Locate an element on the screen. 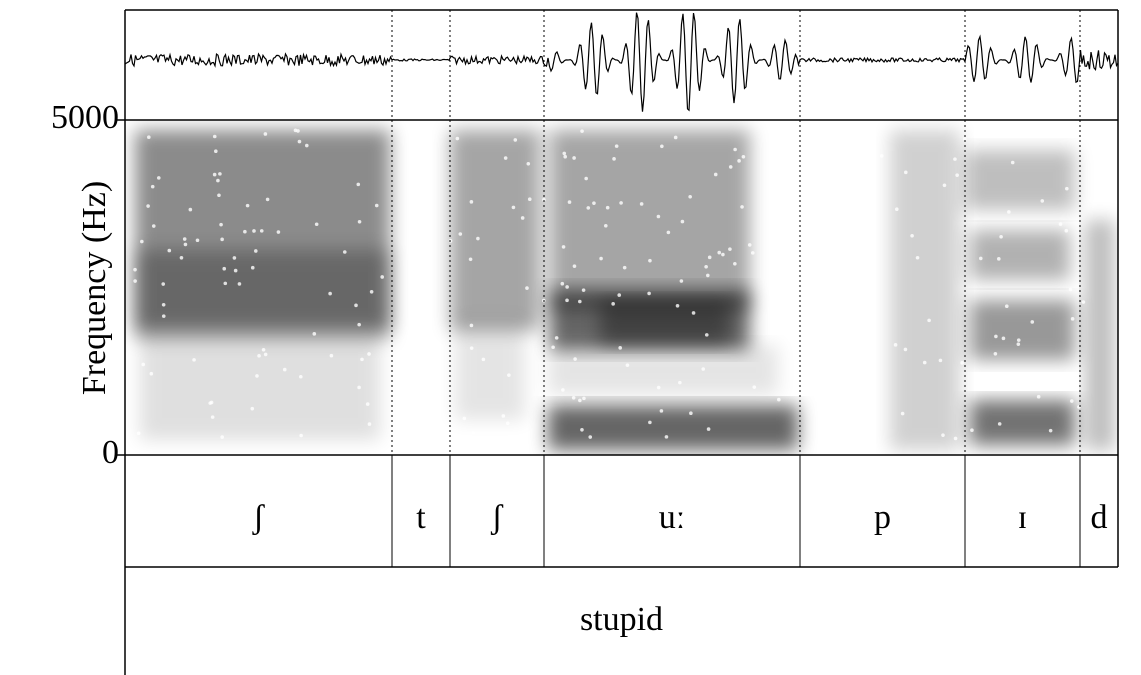  y-tick-label: 5000 is located at coordinates (85, 117).